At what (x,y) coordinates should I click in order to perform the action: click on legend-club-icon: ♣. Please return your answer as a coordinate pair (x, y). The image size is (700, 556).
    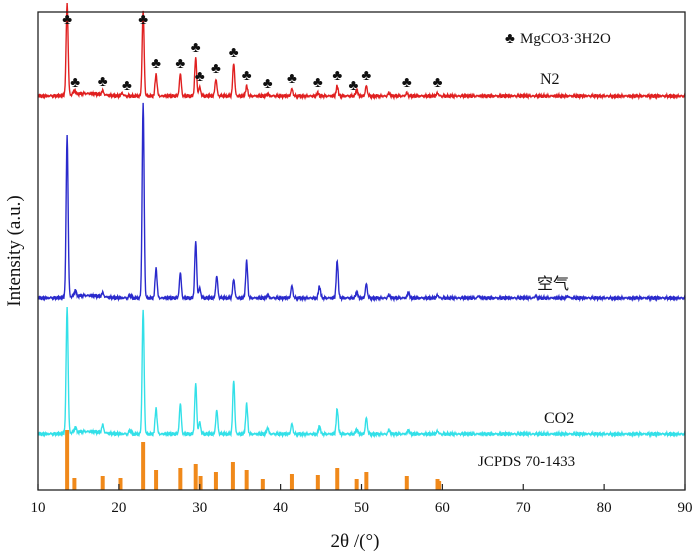
    Looking at the image, I should click on (510, 39).